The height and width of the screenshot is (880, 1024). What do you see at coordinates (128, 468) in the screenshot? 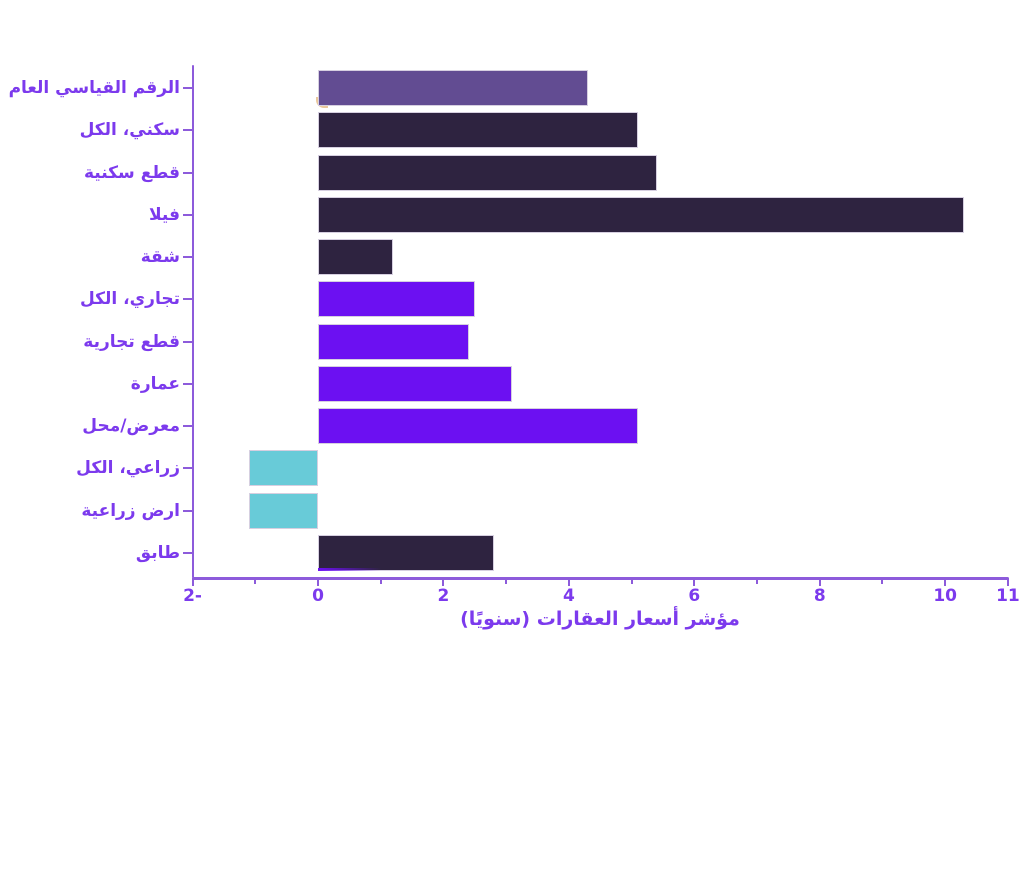
I see `y-axis-label: زراعي، الكل` at bounding box center [128, 468].